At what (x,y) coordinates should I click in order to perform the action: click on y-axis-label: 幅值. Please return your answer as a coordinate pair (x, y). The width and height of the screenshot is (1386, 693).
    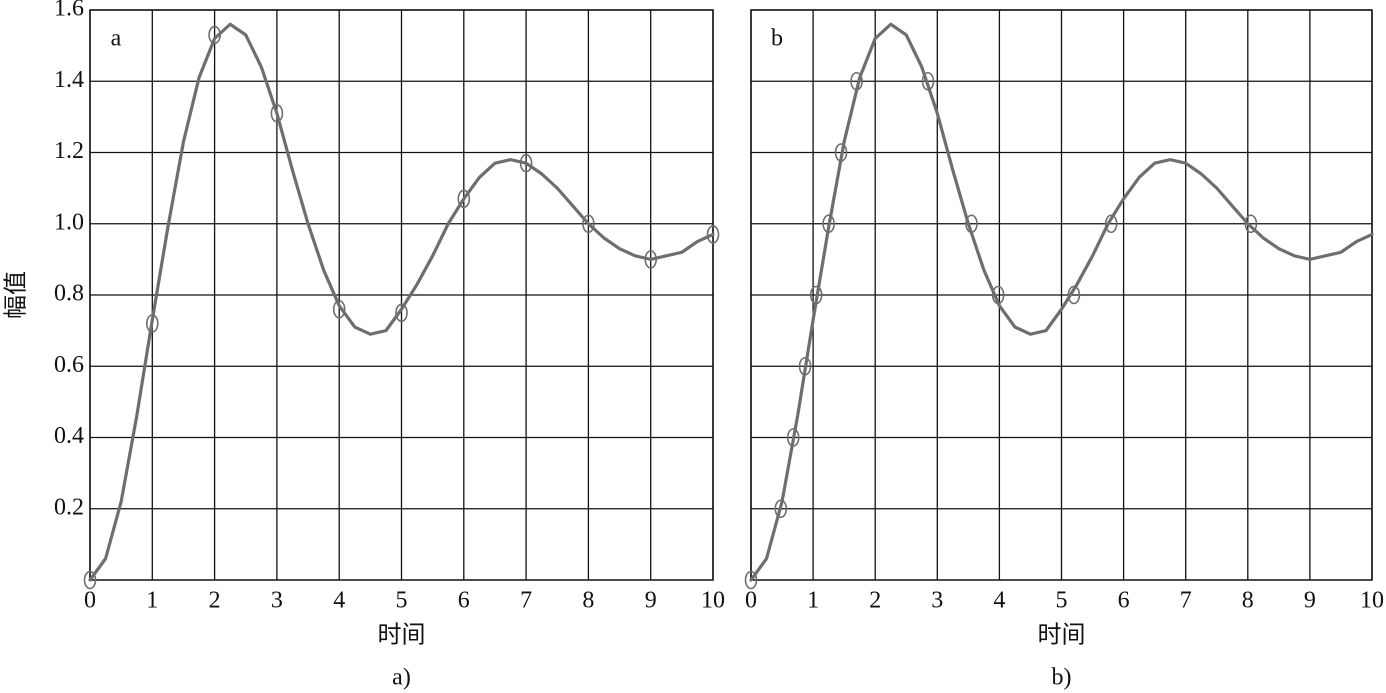
    Looking at the image, I should click on (16, 295).